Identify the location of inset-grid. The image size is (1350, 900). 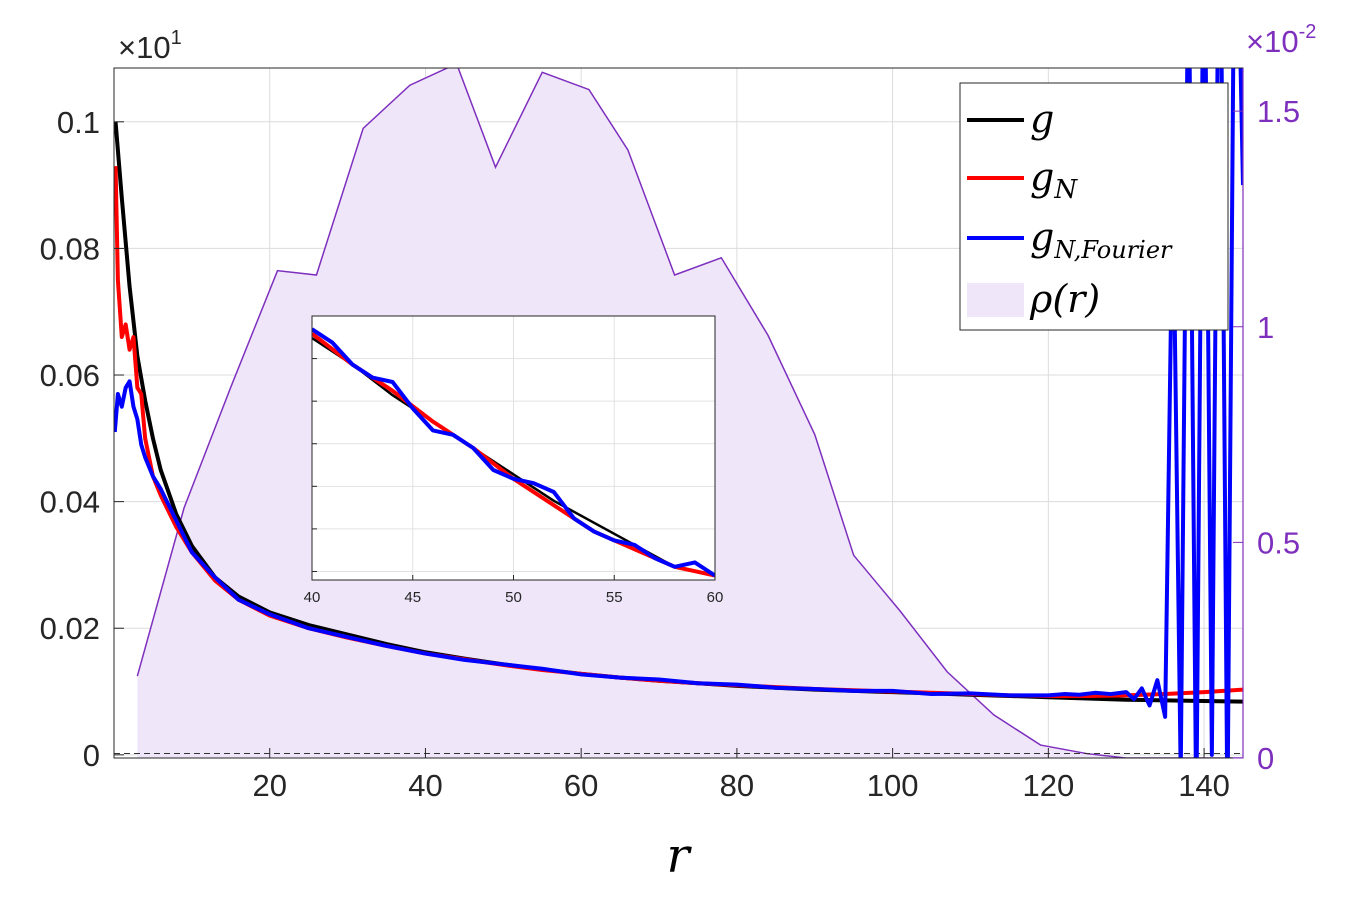
(513, 448).